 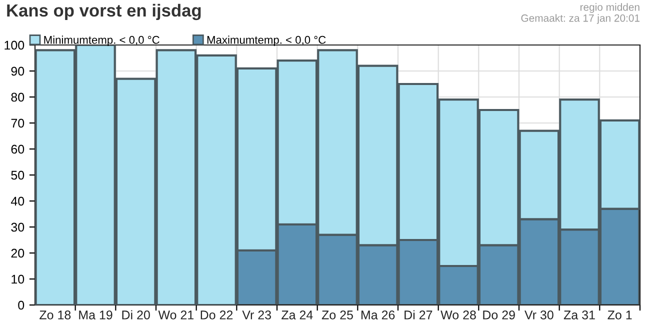 What do you see at coordinates (17, 201) in the screenshot?
I see `y-tick-label: 40` at bounding box center [17, 201].